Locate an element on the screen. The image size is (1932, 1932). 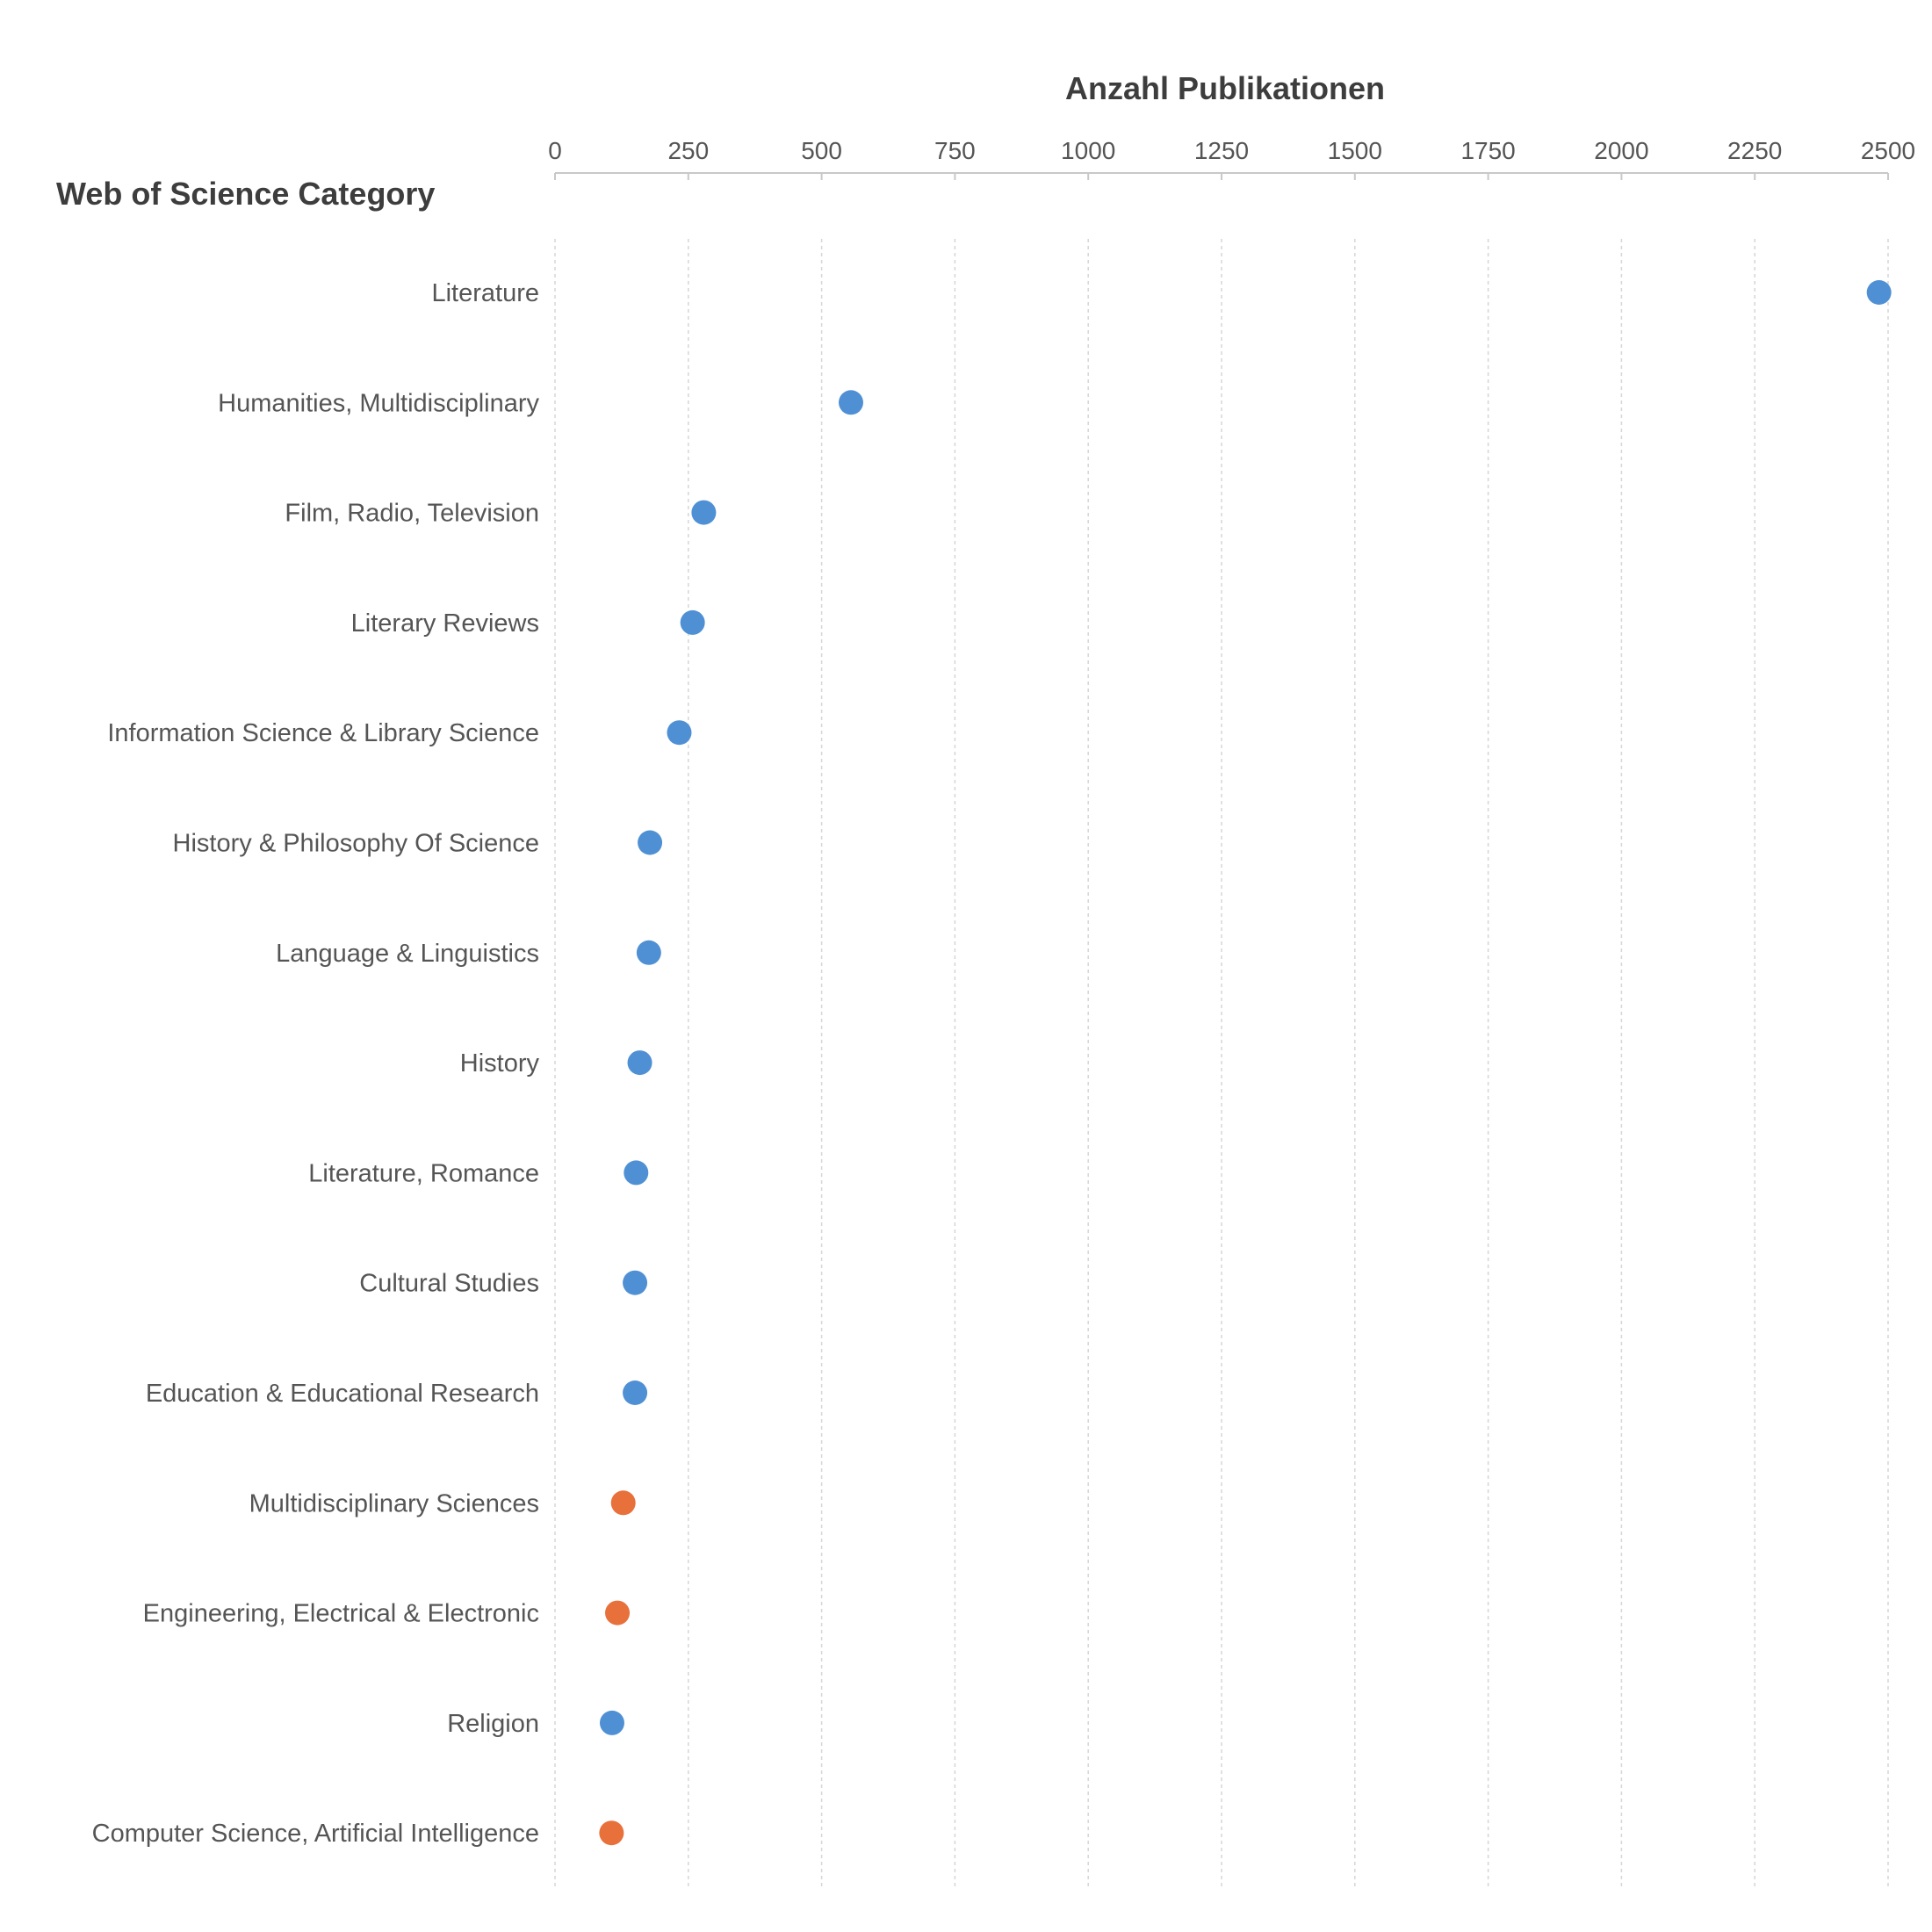
category-label: Humanities, Multidisciplinary is located at coordinates (379, 403).